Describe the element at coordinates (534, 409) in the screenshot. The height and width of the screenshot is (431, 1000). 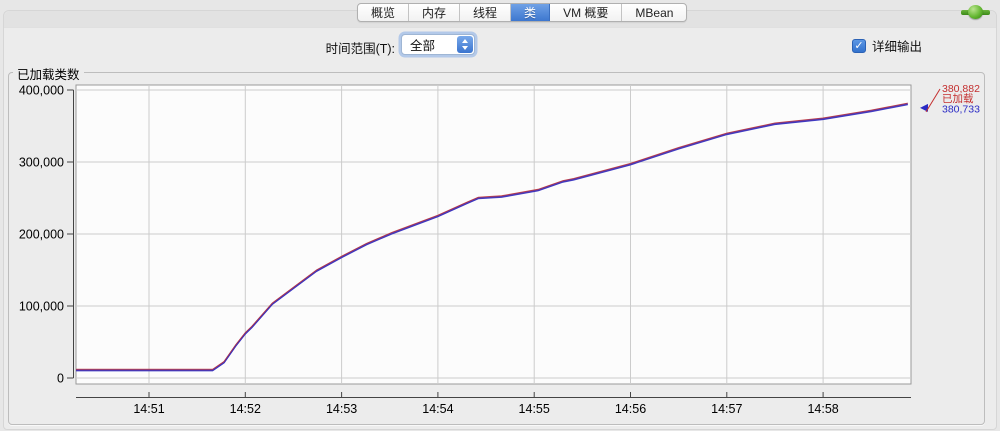
I see `svg-text: 14:55` at that location.